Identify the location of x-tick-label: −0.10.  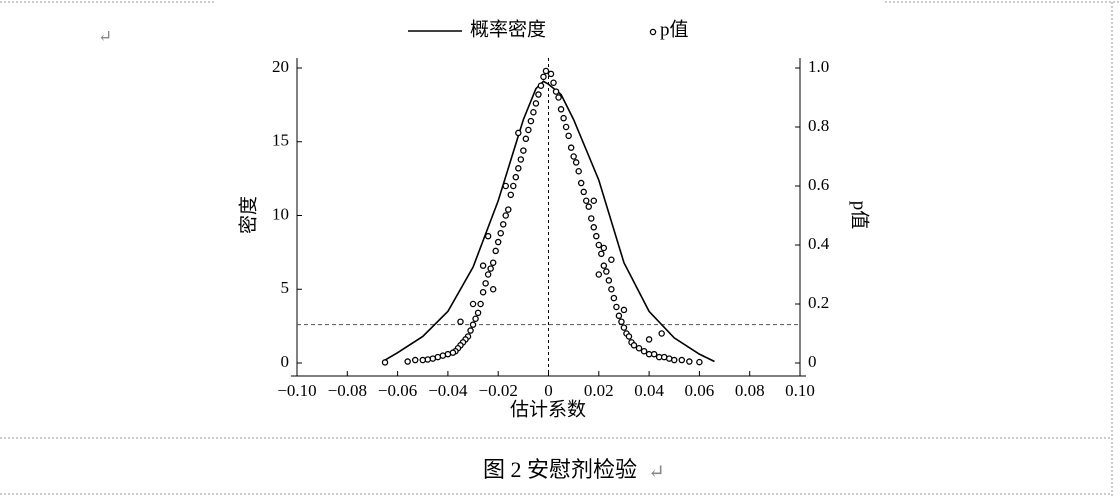
(296, 390).